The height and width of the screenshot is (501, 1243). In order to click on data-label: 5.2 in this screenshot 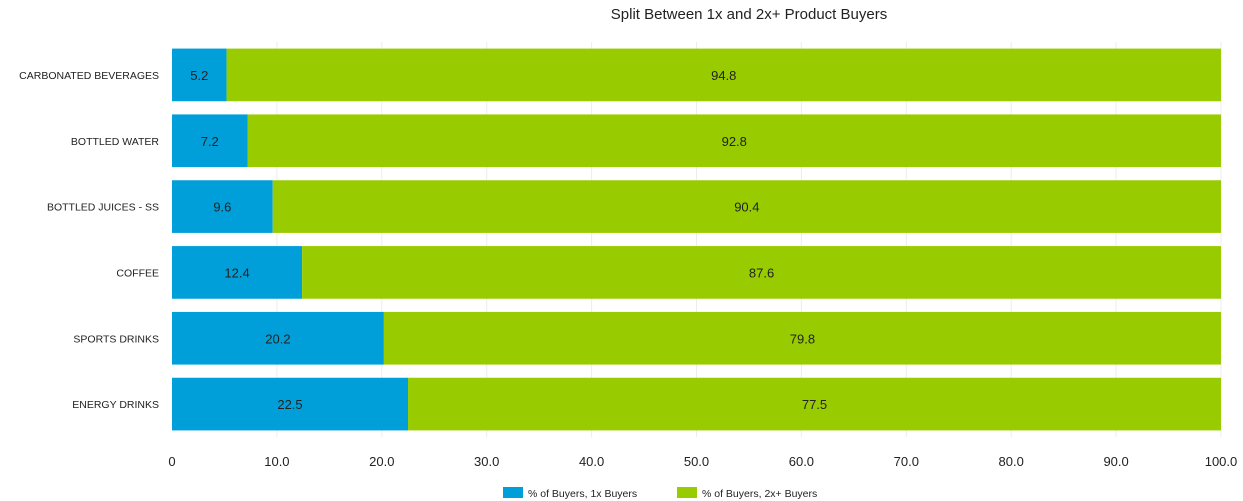, I will do `click(199, 75)`.